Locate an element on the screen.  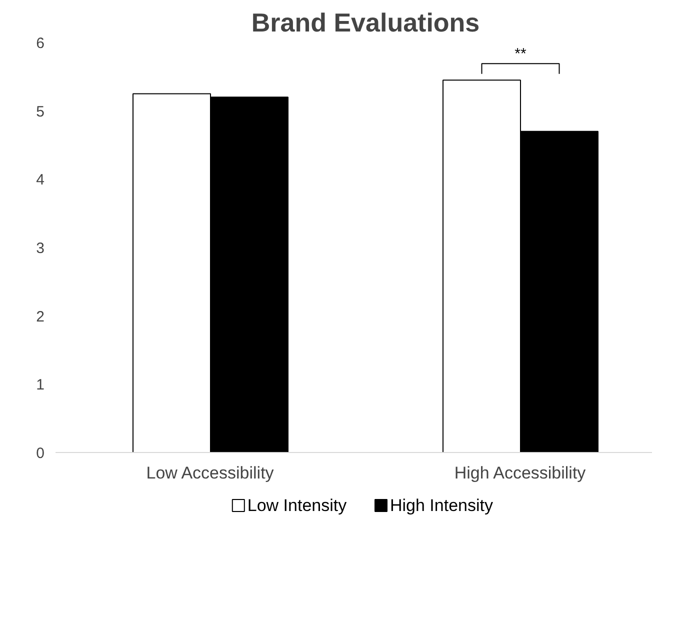
y-tick-label: 3 is located at coordinates (40, 248).